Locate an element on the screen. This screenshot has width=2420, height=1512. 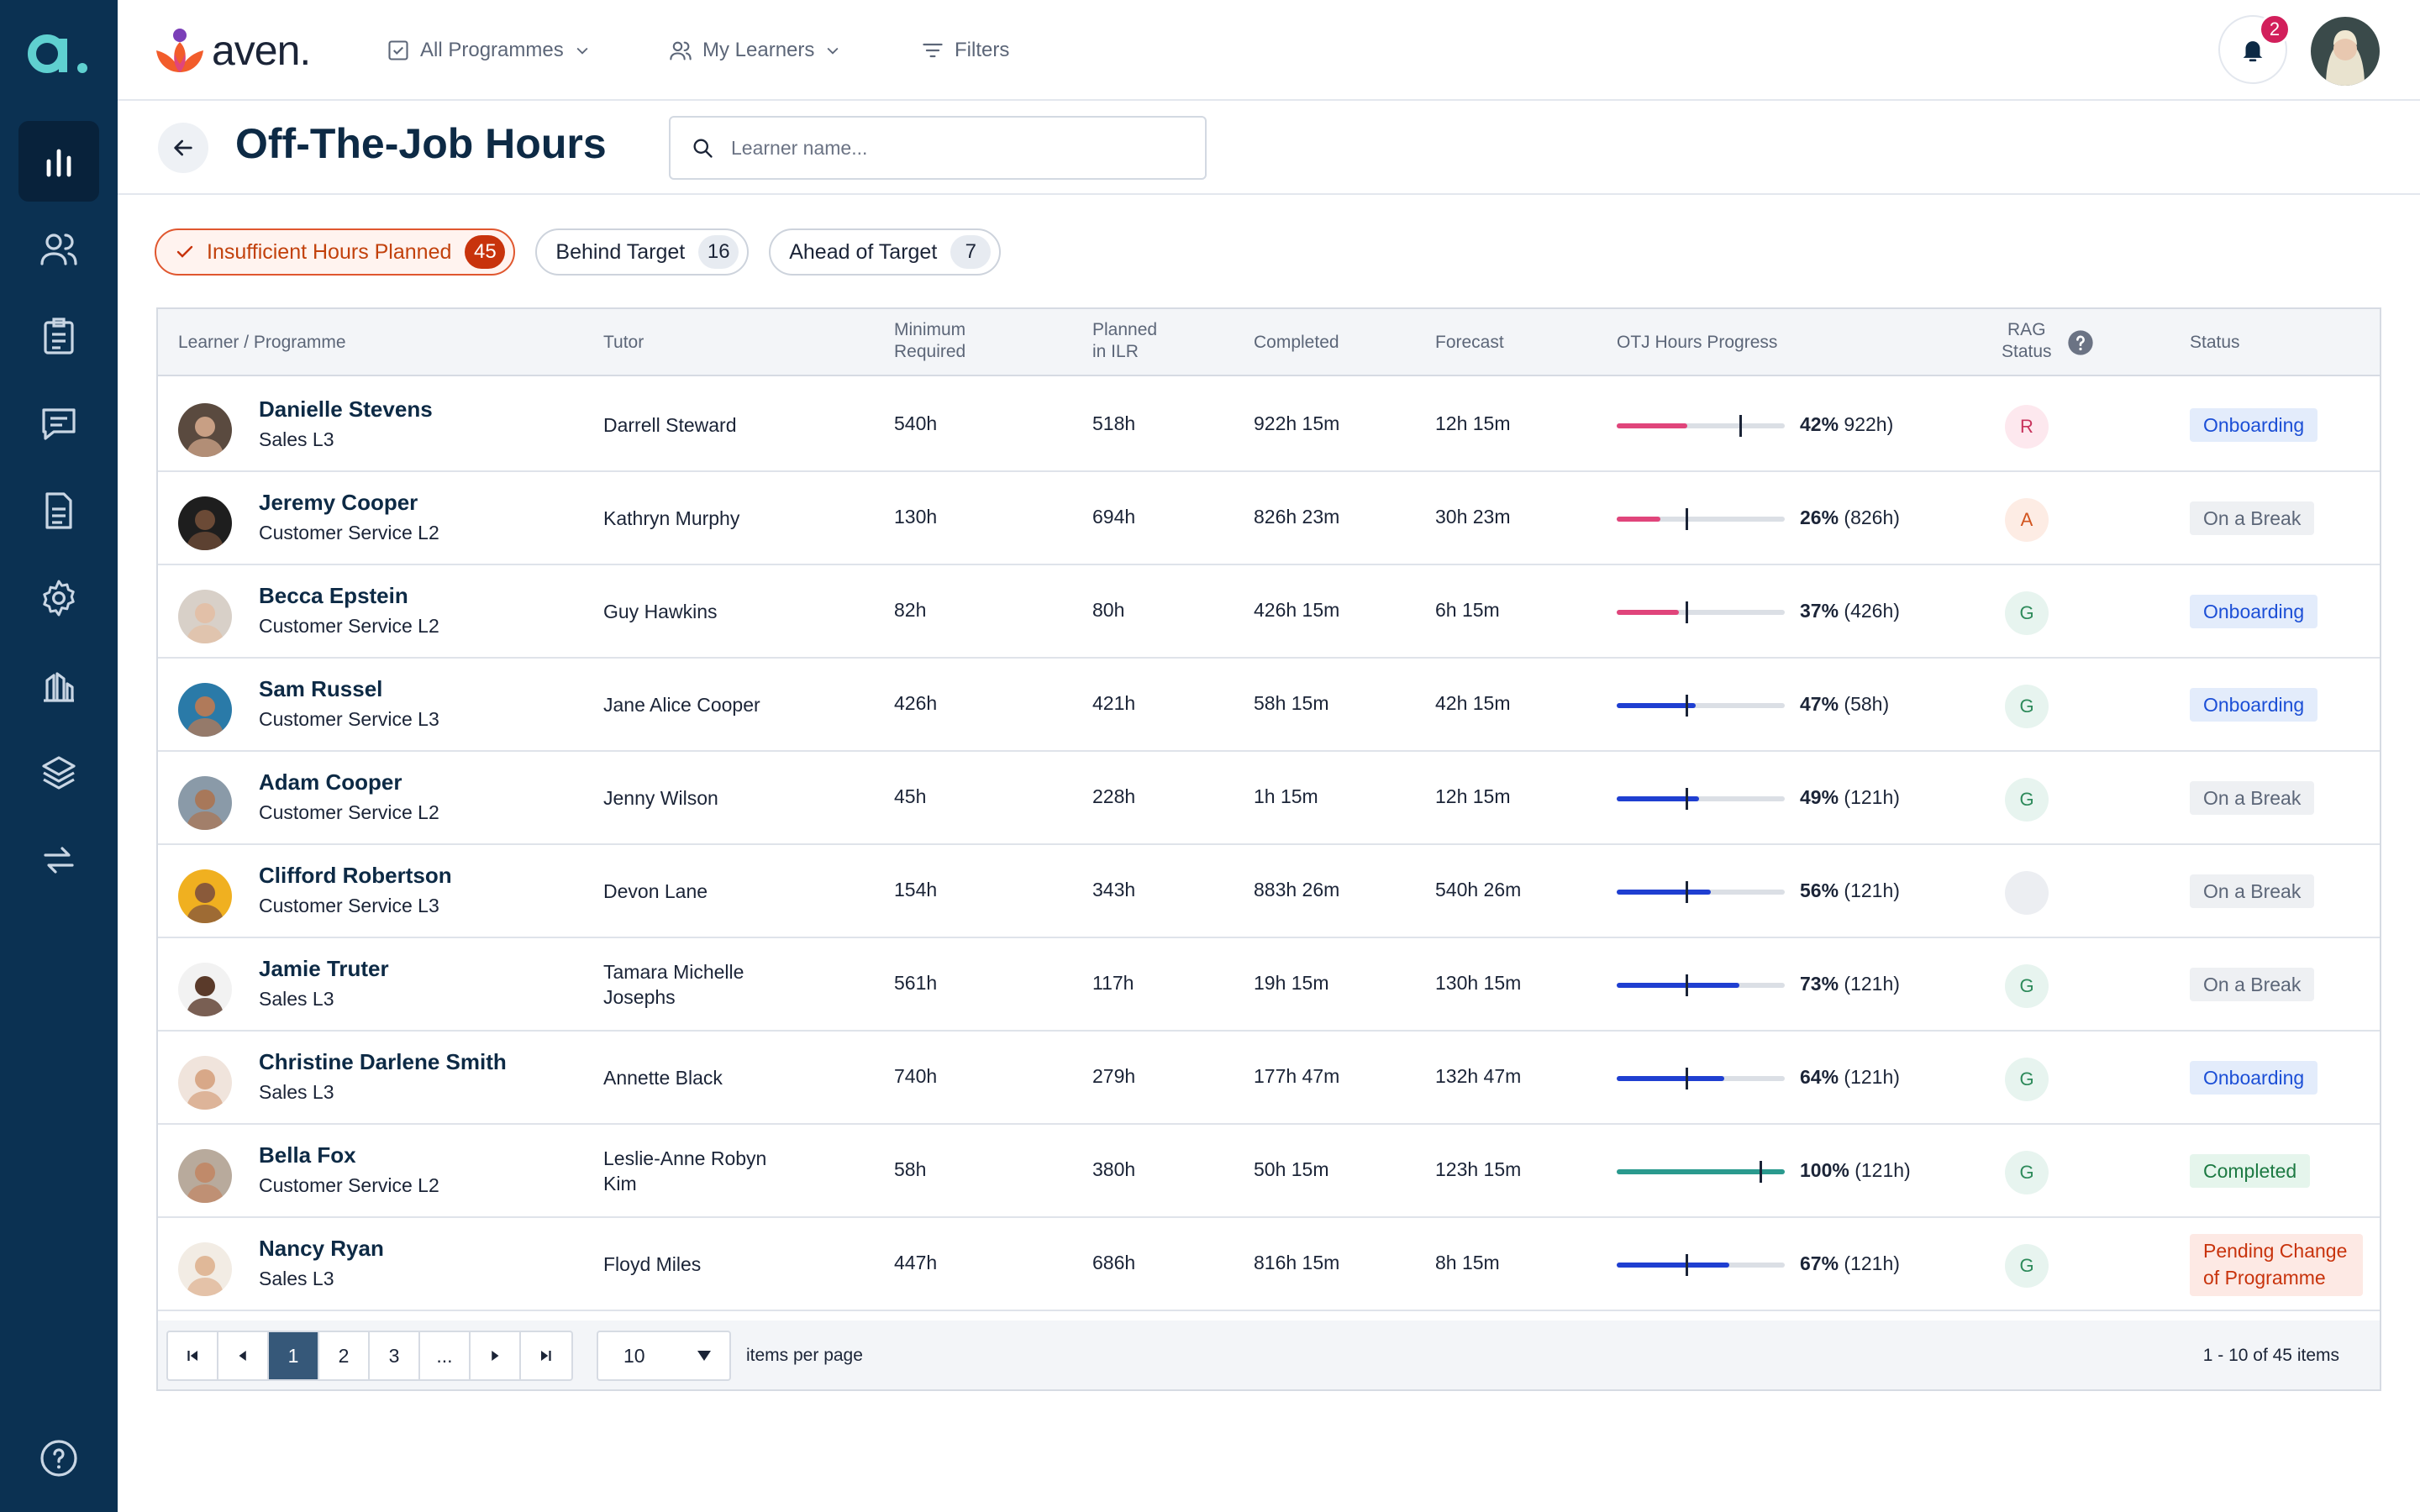
column-header-completed: Completed is located at coordinates (1296, 342).